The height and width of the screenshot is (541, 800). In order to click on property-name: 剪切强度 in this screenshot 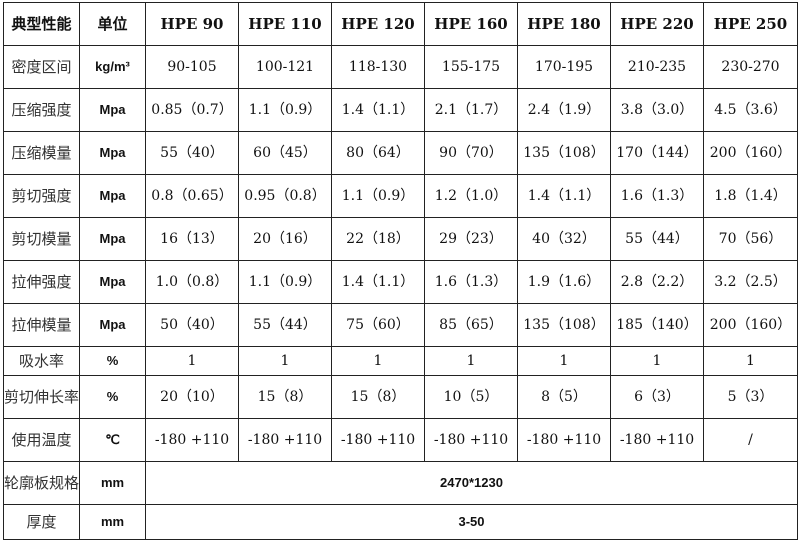, I will do `click(41, 196)`.